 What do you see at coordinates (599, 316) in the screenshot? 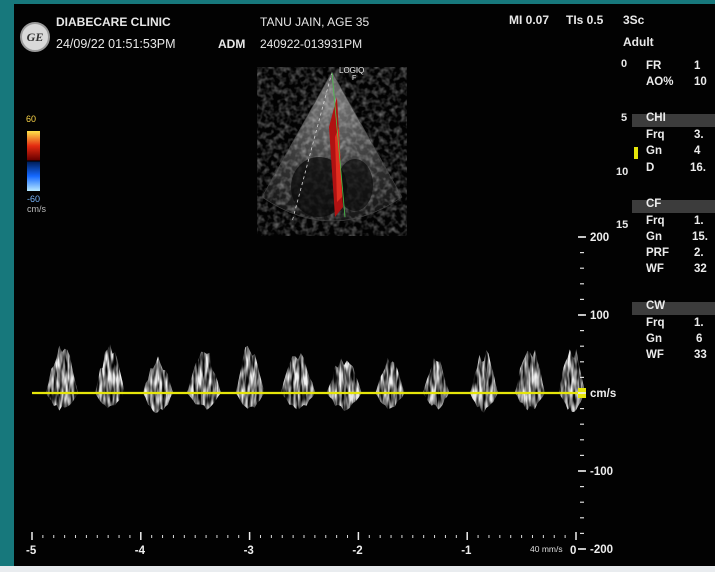
I see `velocity-tick-label: 100` at bounding box center [599, 316].